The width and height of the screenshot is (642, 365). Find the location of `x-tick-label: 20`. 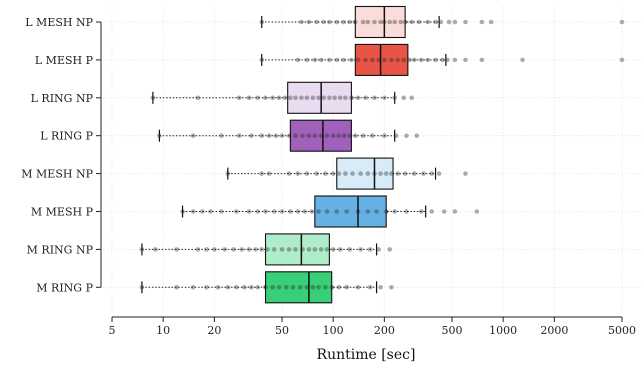

x-tick-label: 20 is located at coordinates (214, 330).